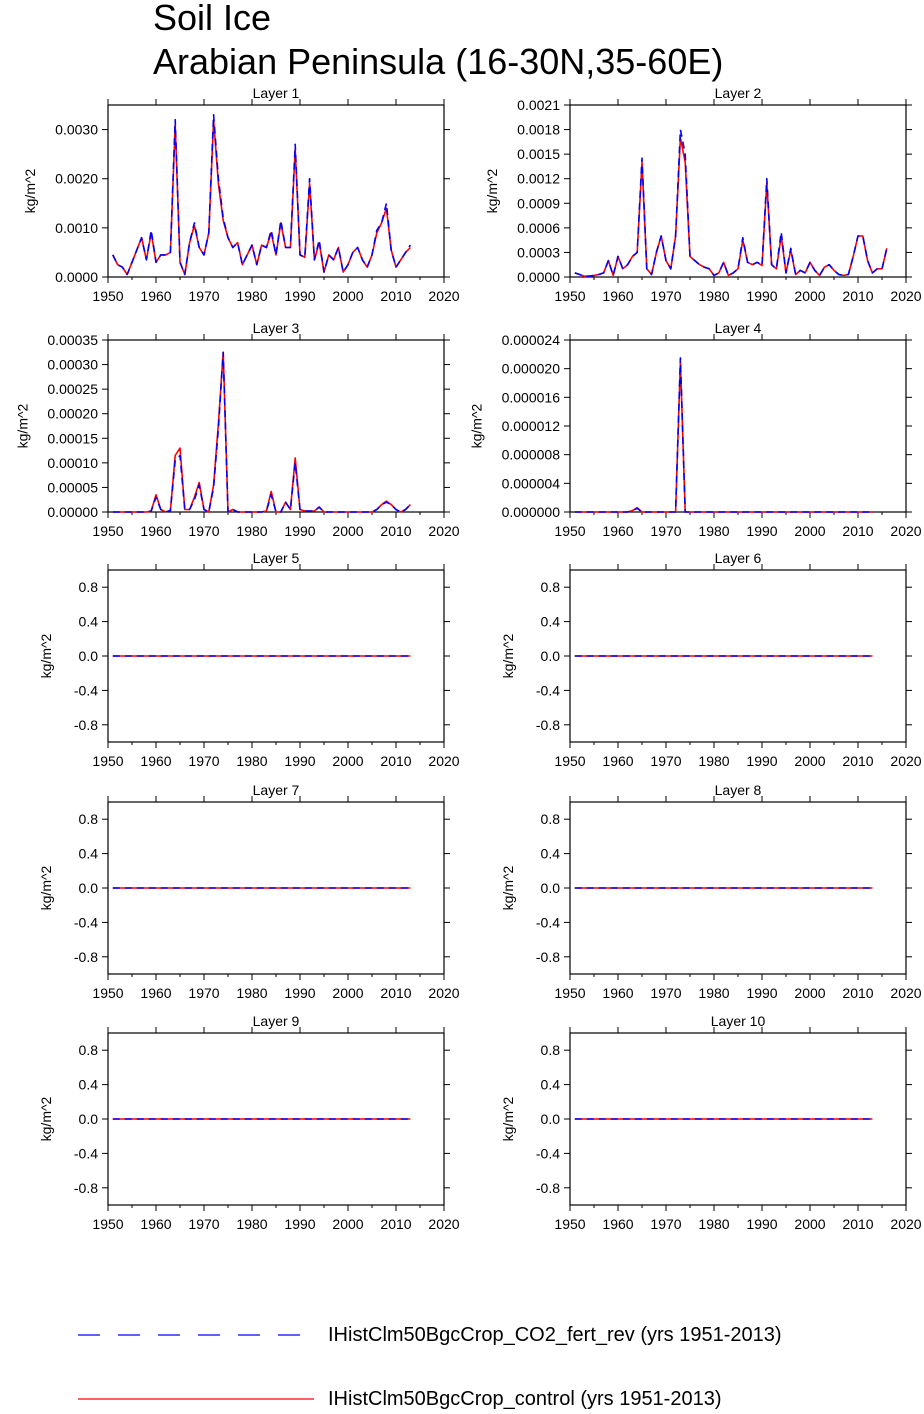 This screenshot has width=924, height=1414. I want to click on plot-frame, so click(738, 191).